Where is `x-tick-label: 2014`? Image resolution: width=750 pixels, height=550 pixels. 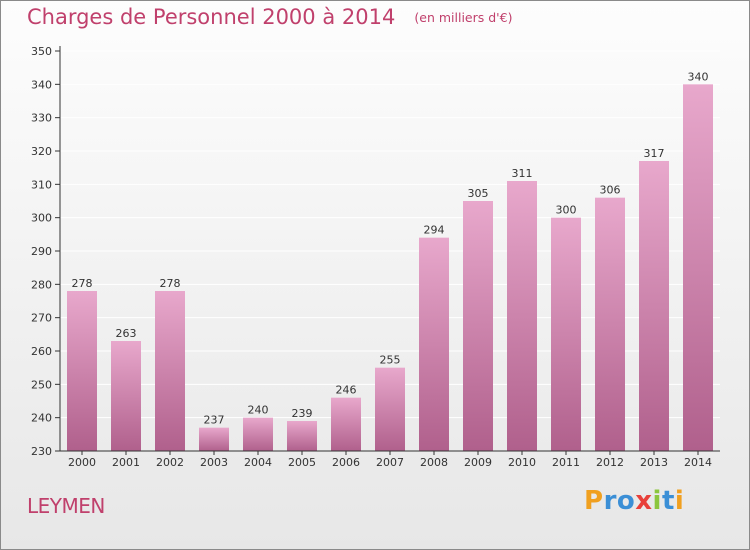
x-tick-label: 2014 is located at coordinates (698, 462).